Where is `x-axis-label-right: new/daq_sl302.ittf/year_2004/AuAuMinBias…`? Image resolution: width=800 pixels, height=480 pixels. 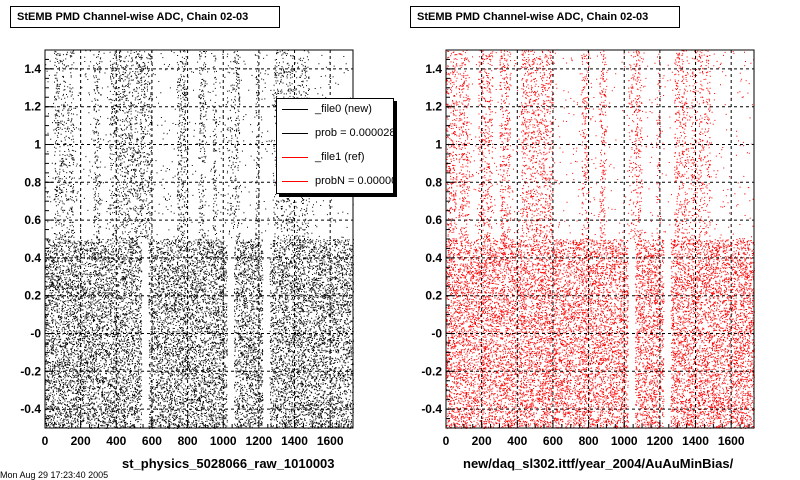 x-axis-label-right: new/daq_sl302.ittf/year_2004/AuAuMinBias… is located at coordinates (598, 463).